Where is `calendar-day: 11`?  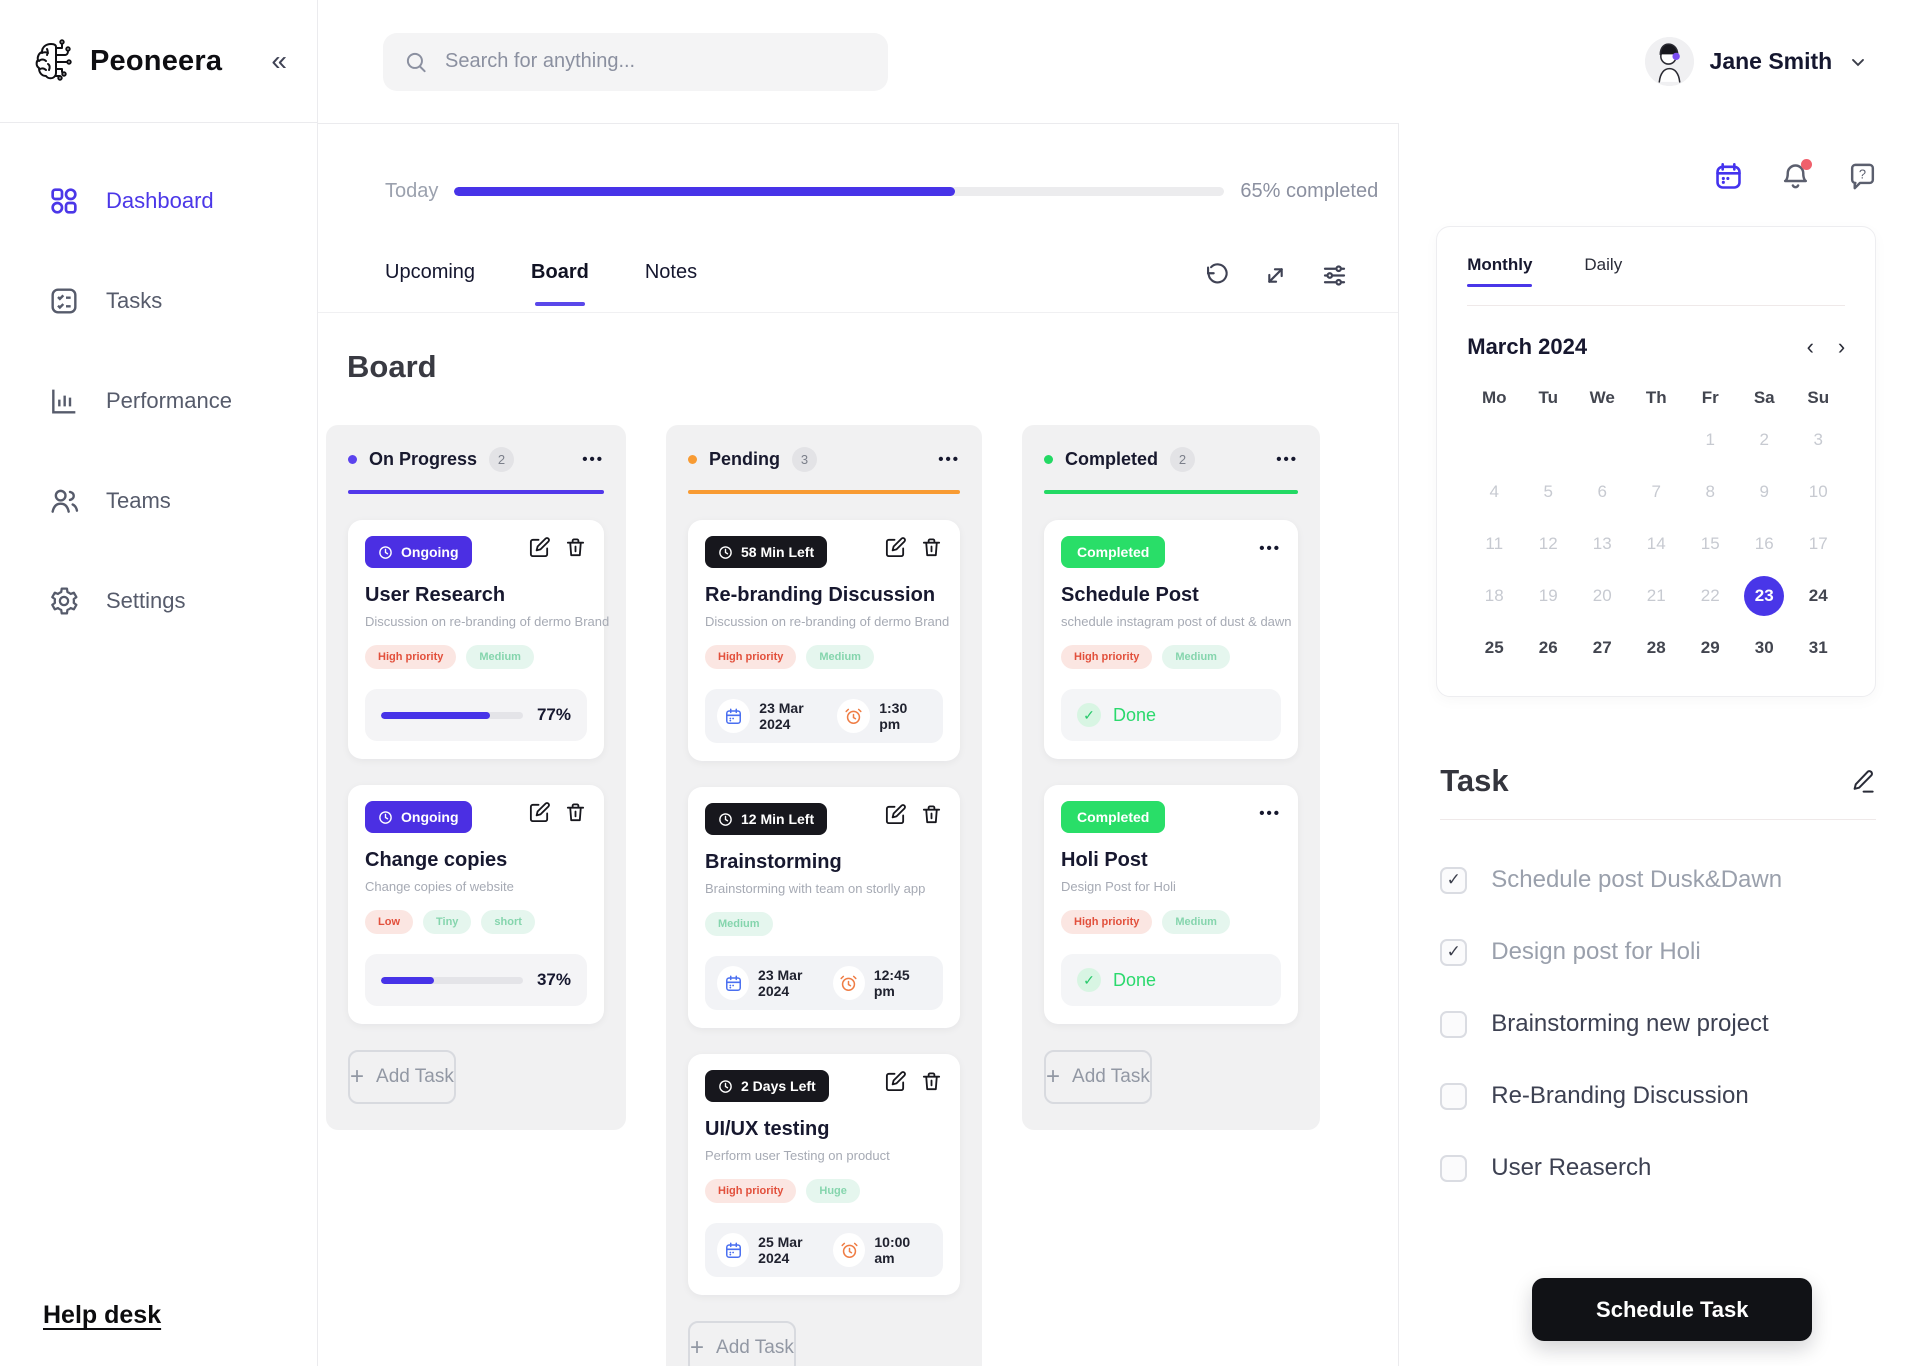 calendar-day: 11 is located at coordinates (1494, 543).